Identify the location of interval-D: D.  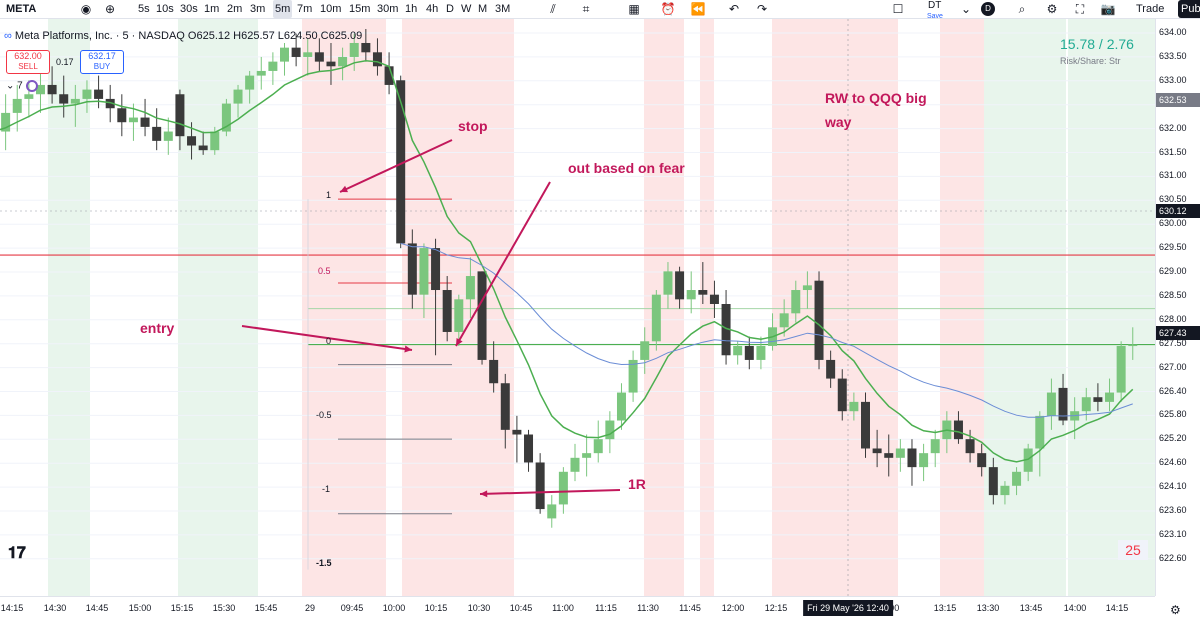
(450, 9).